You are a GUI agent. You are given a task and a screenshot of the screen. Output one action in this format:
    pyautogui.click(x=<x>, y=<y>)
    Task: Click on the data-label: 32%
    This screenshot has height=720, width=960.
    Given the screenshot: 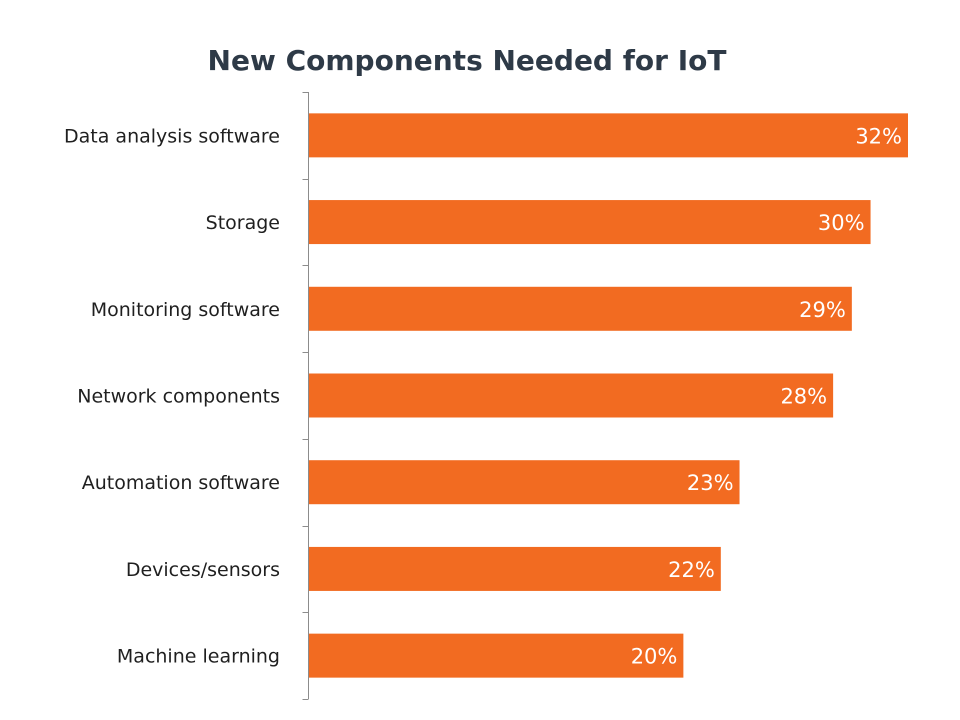 What is the action you would take?
    pyautogui.click(x=878, y=136)
    